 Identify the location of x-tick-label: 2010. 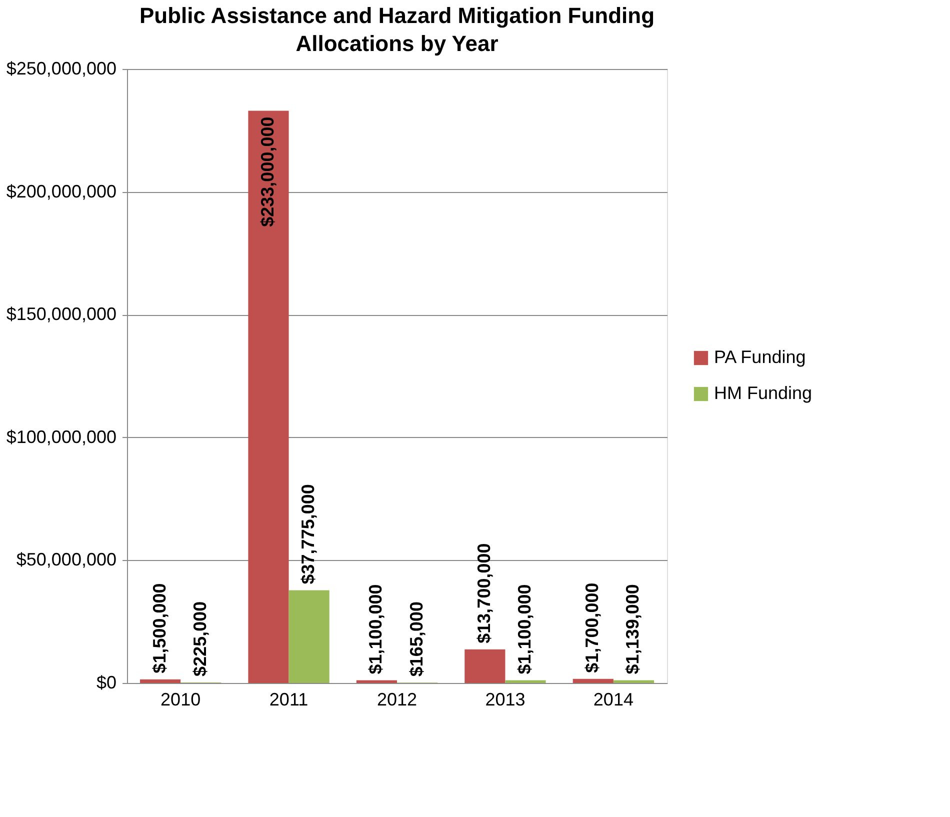
(180, 700).